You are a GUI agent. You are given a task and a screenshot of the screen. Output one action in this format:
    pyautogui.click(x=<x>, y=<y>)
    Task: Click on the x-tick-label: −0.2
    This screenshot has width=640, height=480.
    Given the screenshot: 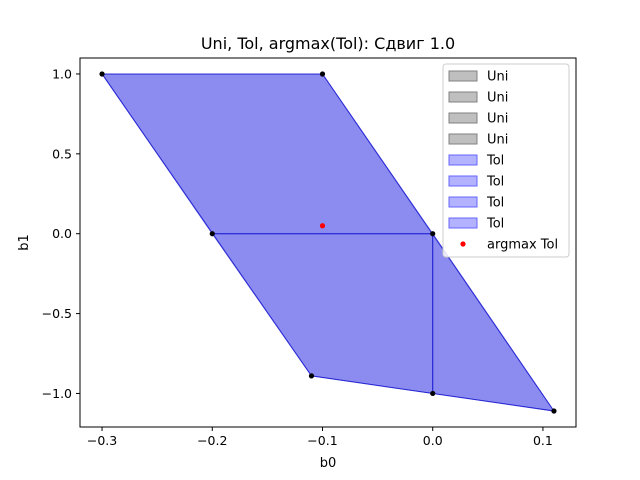 What is the action you would take?
    pyautogui.click(x=212, y=440)
    